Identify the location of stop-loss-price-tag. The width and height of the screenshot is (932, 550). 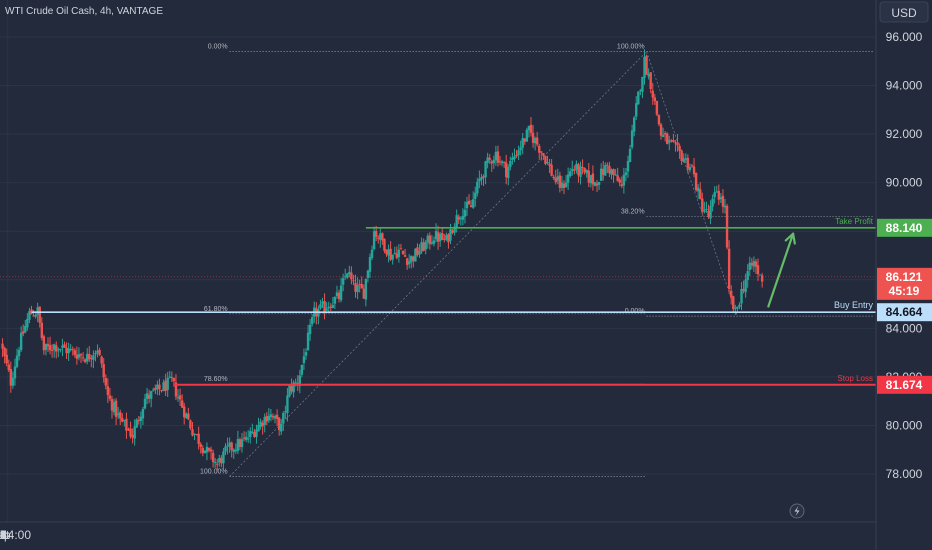
(904, 384).